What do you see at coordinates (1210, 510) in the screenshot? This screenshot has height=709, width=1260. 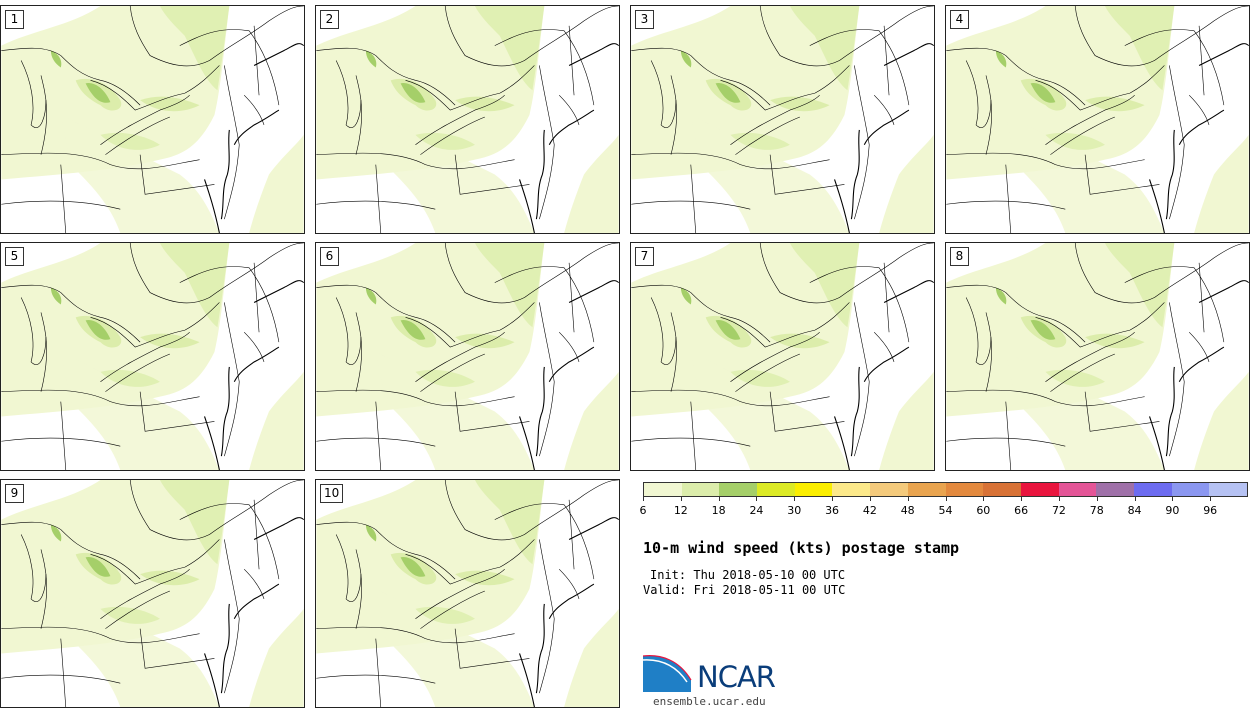 I see `colorbar-tick-label: 96` at bounding box center [1210, 510].